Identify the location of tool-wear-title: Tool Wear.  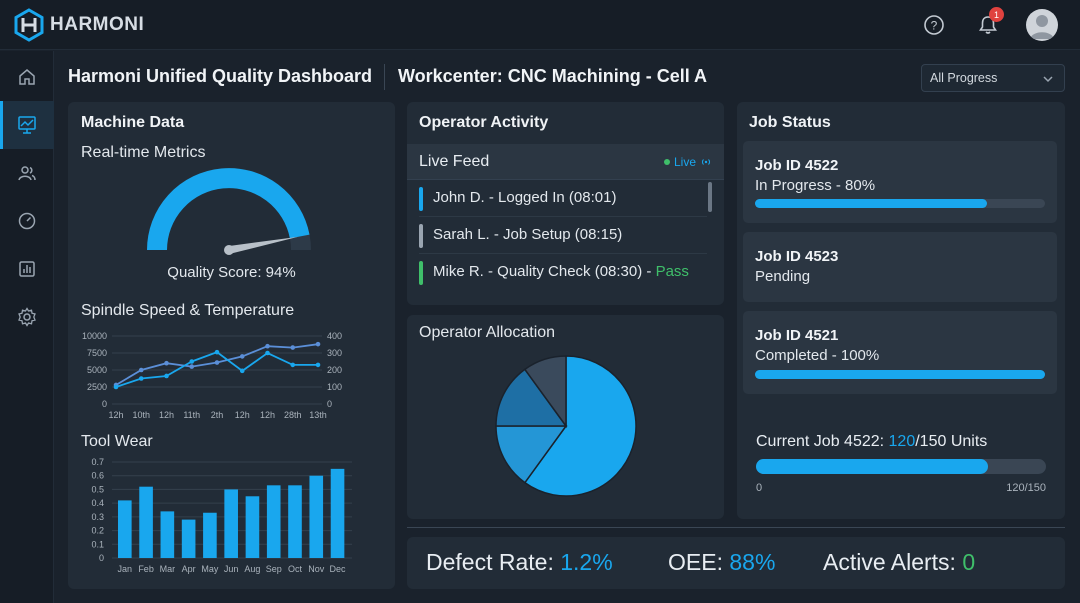
(117, 441).